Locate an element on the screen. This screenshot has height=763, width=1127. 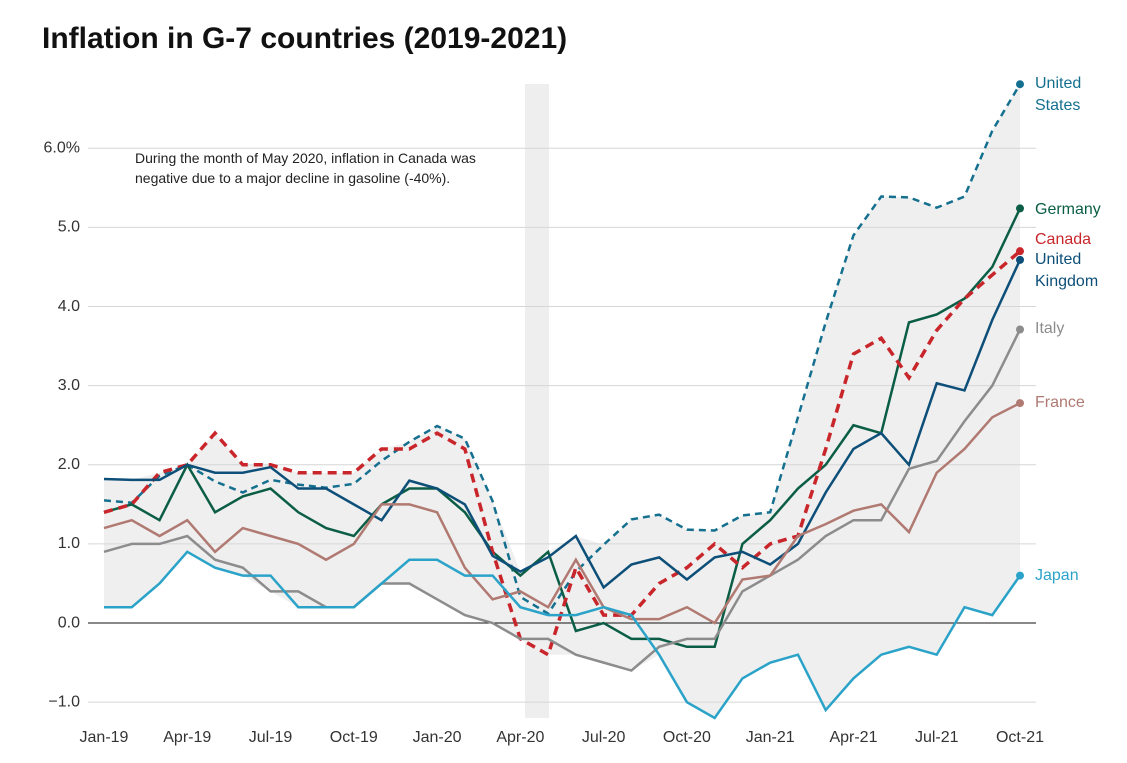
y-tick-label: 3.0 is located at coordinates (69, 385).